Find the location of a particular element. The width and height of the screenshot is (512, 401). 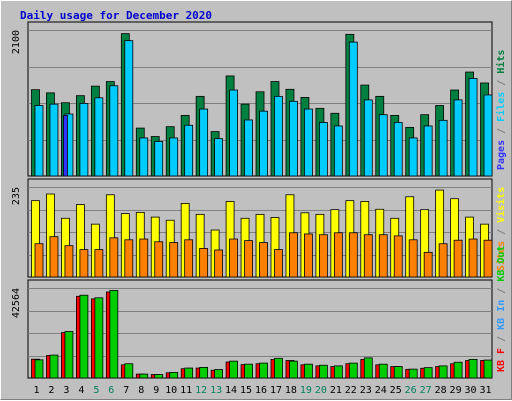

x-tick-label-day-15: 15 is located at coordinates (246, 390).